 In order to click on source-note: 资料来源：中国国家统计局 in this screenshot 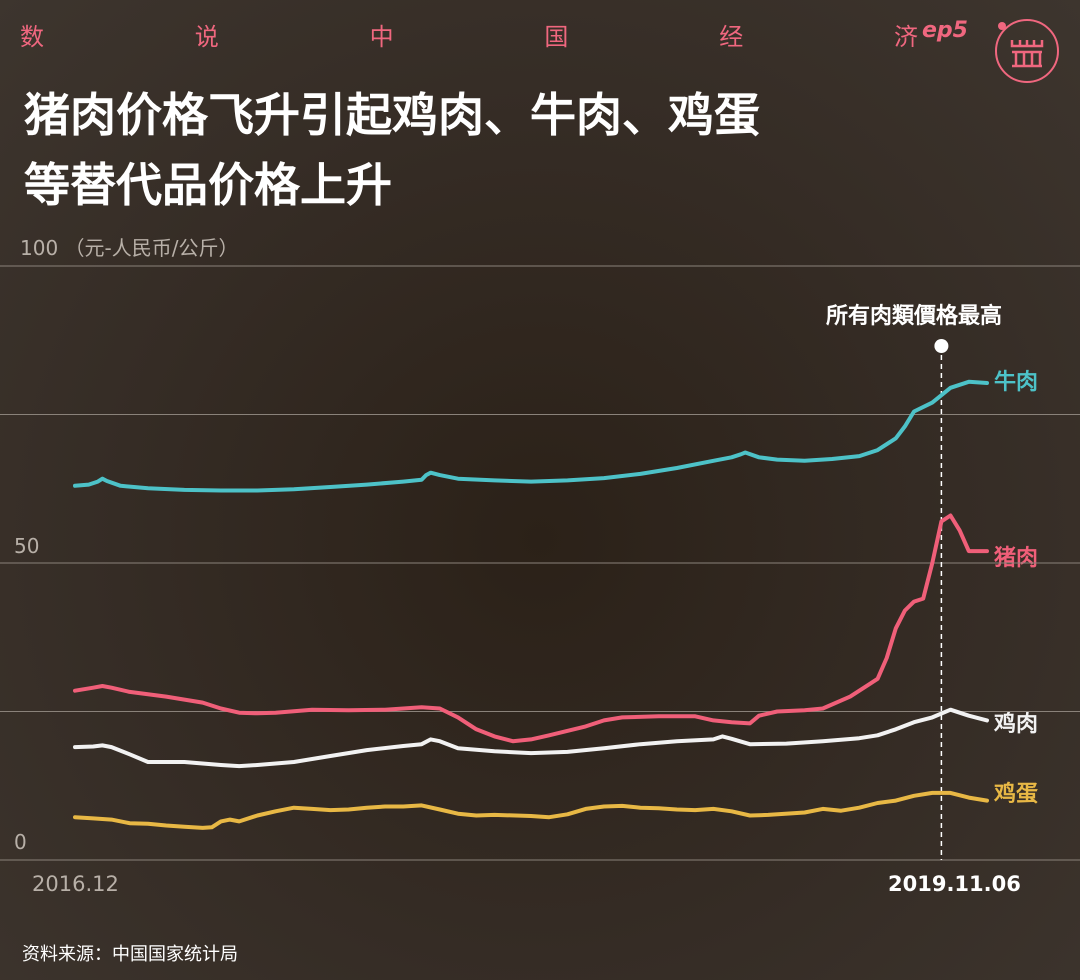, I will do `click(130, 954)`.